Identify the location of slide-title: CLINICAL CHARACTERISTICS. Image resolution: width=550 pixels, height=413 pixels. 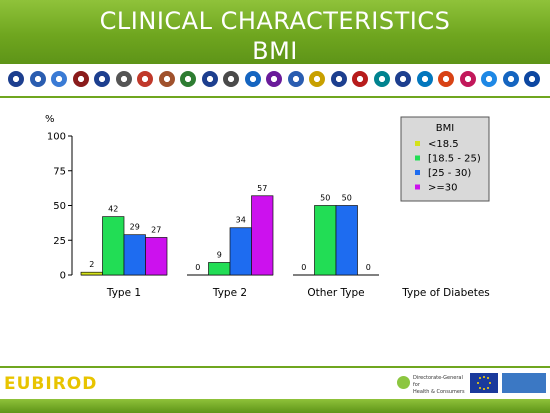
(275, 21).